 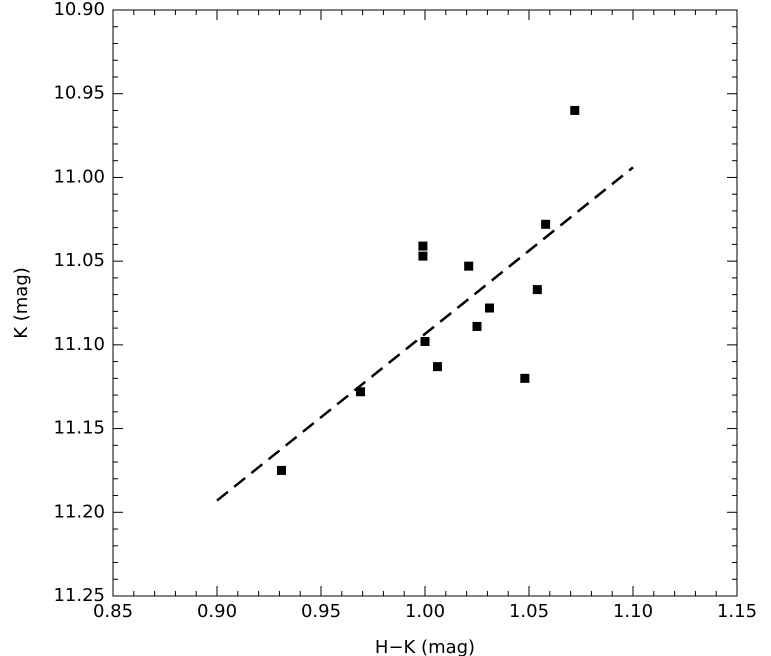 What do you see at coordinates (425, 646) in the screenshot?
I see `x-axis-label: H−K (mag)` at bounding box center [425, 646].